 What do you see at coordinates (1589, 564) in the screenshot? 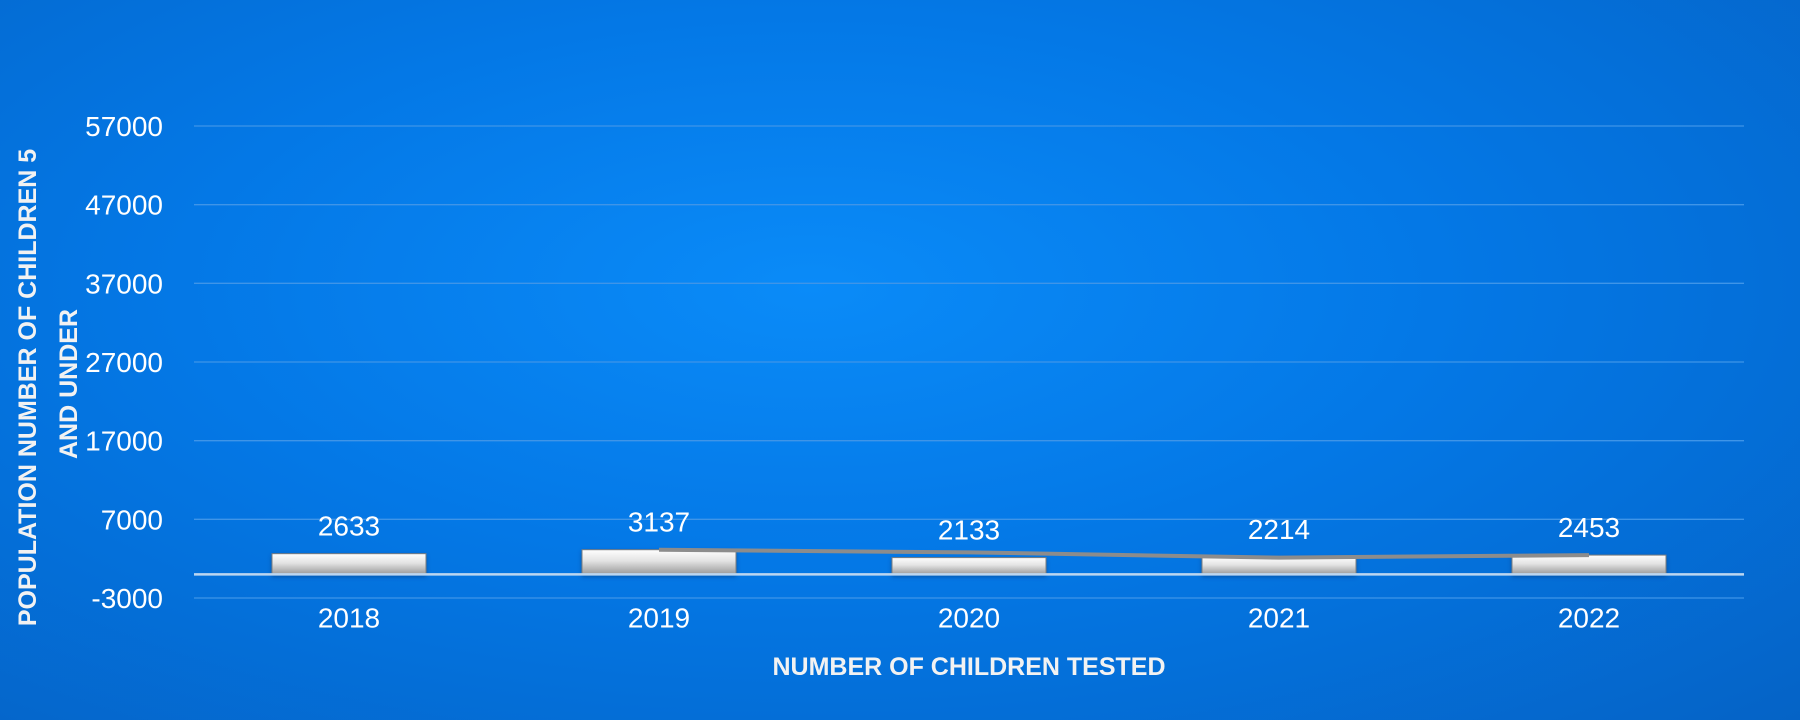
I see `bar-2022` at bounding box center [1589, 564].